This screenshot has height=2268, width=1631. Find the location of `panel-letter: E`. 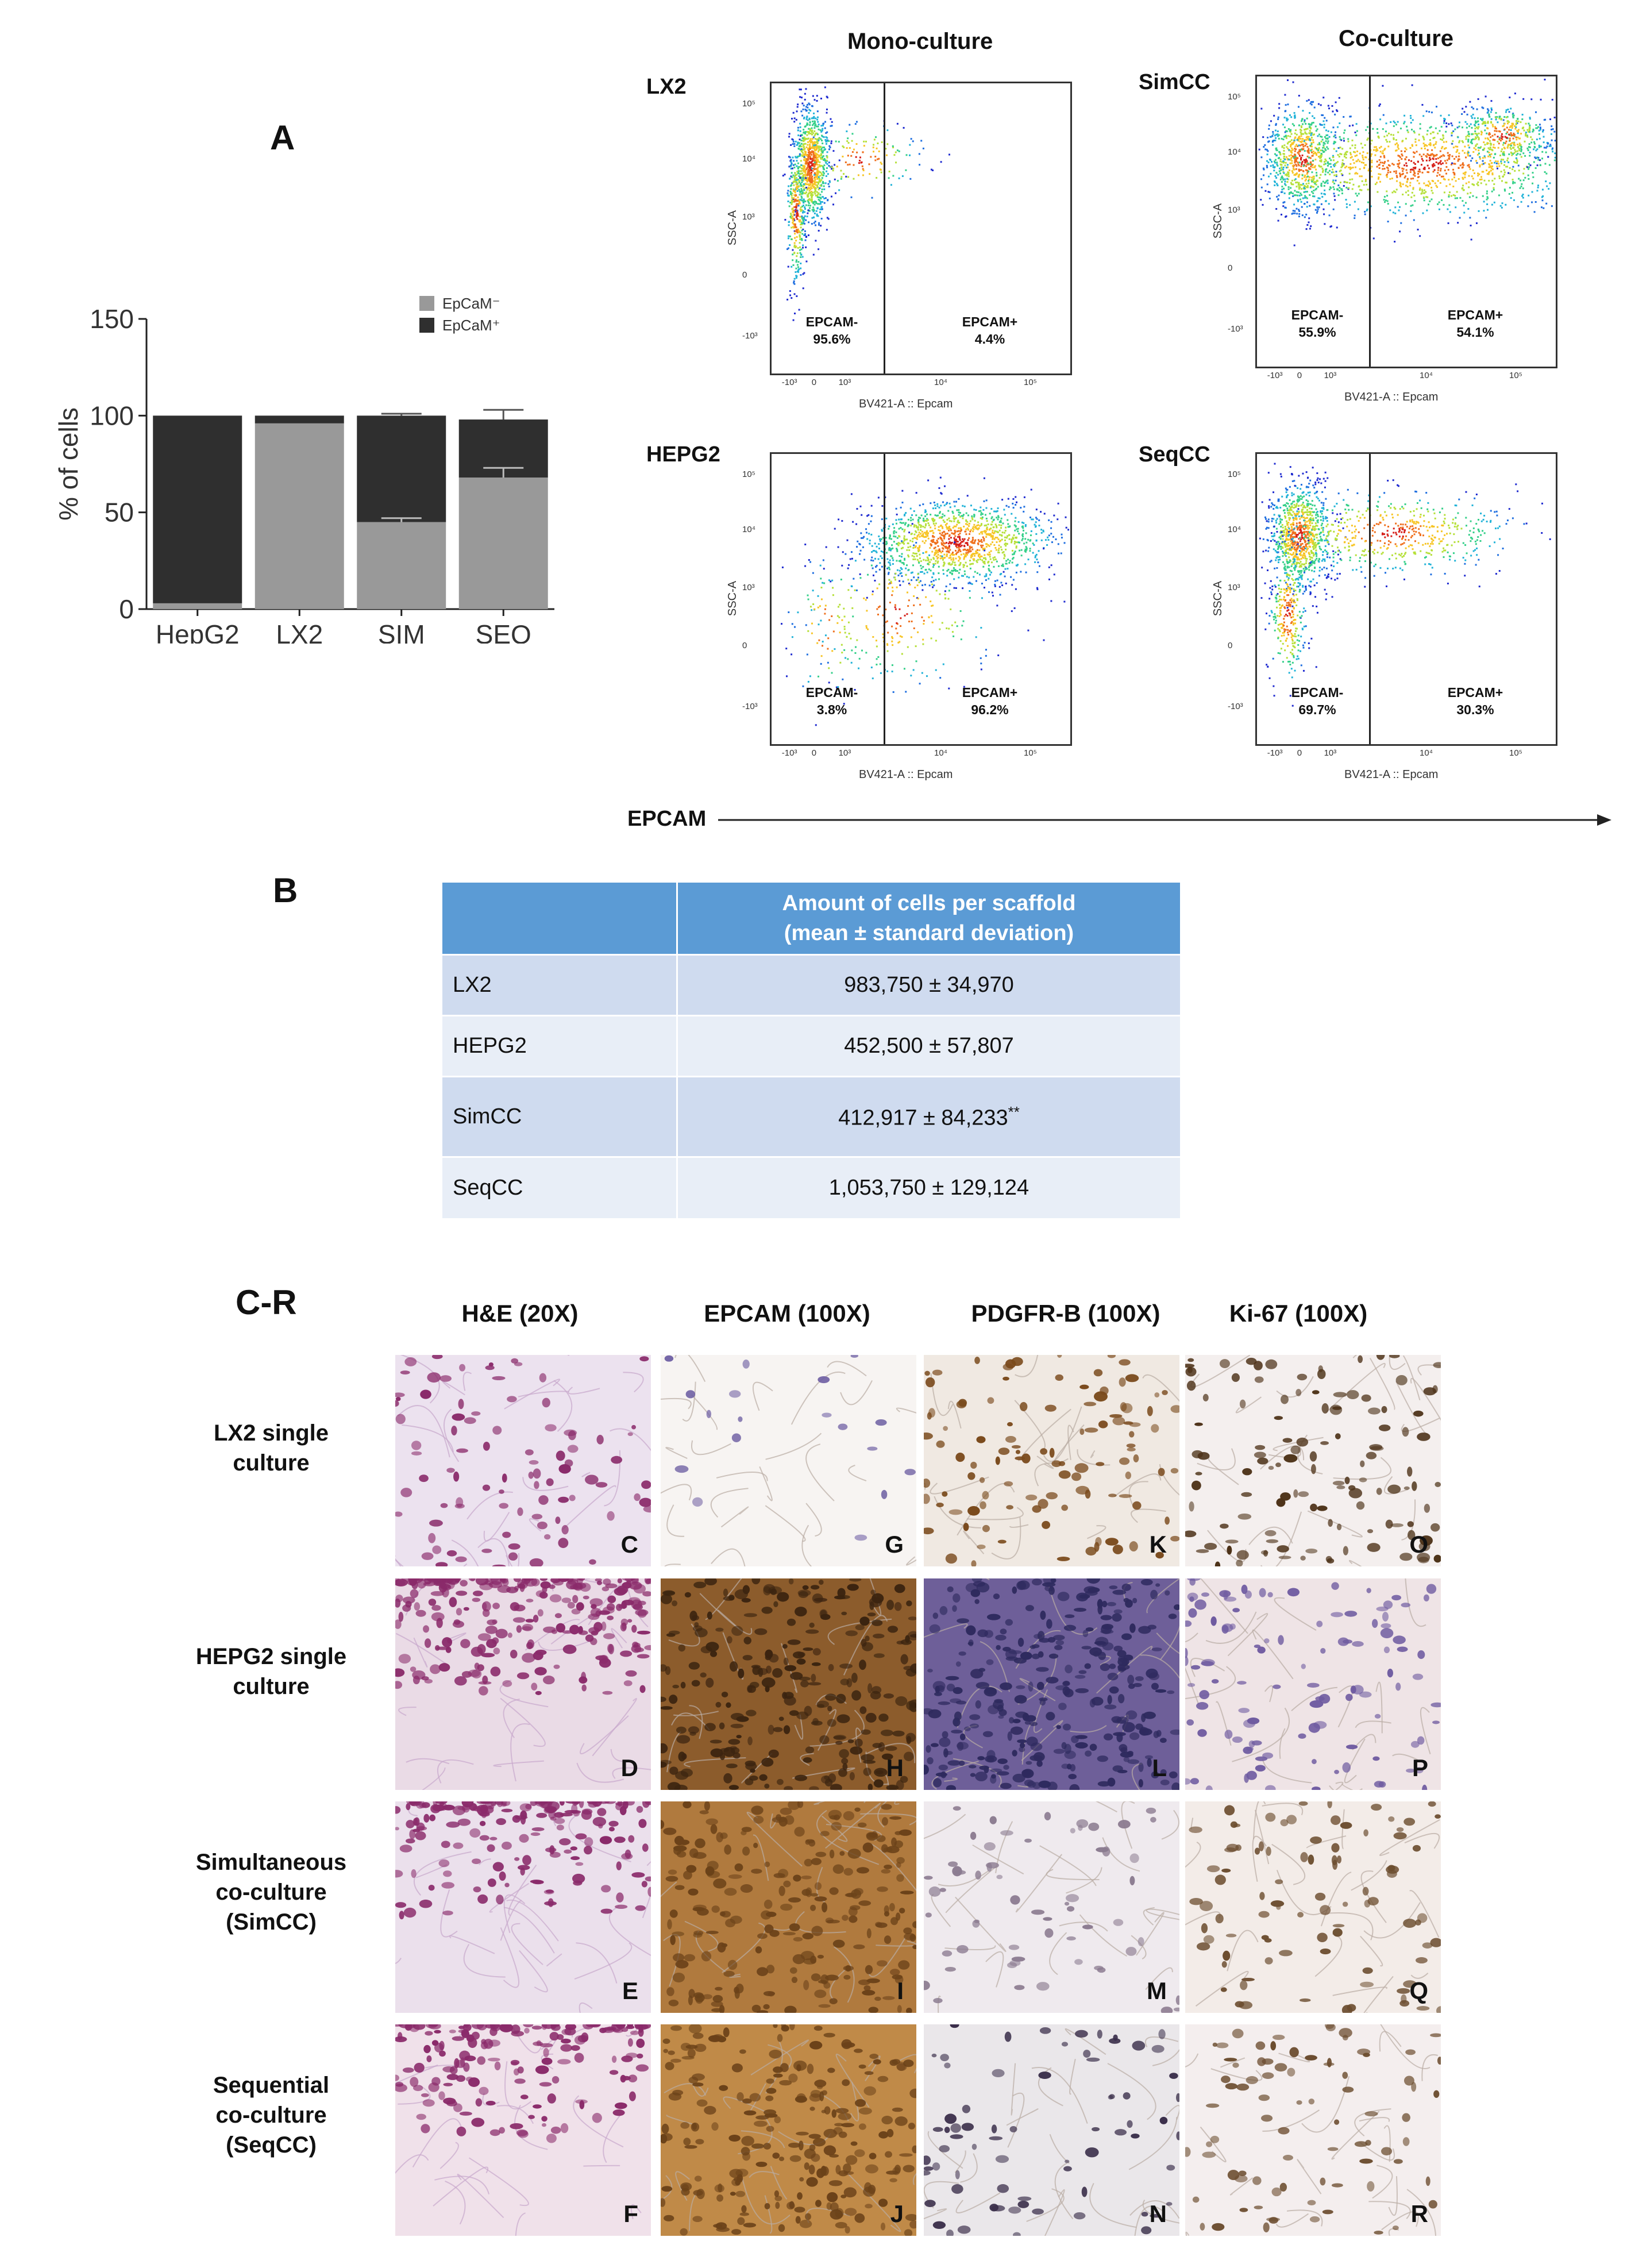

panel-letter: E is located at coordinates (630, 1991).